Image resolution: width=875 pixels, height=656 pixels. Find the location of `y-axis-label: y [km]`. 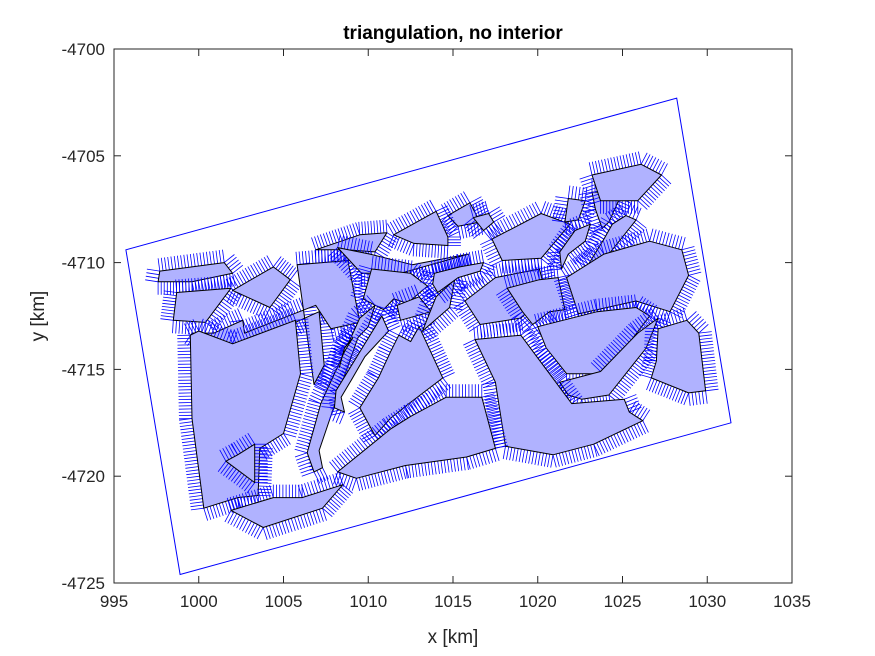

y-axis-label: y [km] is located at coordinates (38, 316).